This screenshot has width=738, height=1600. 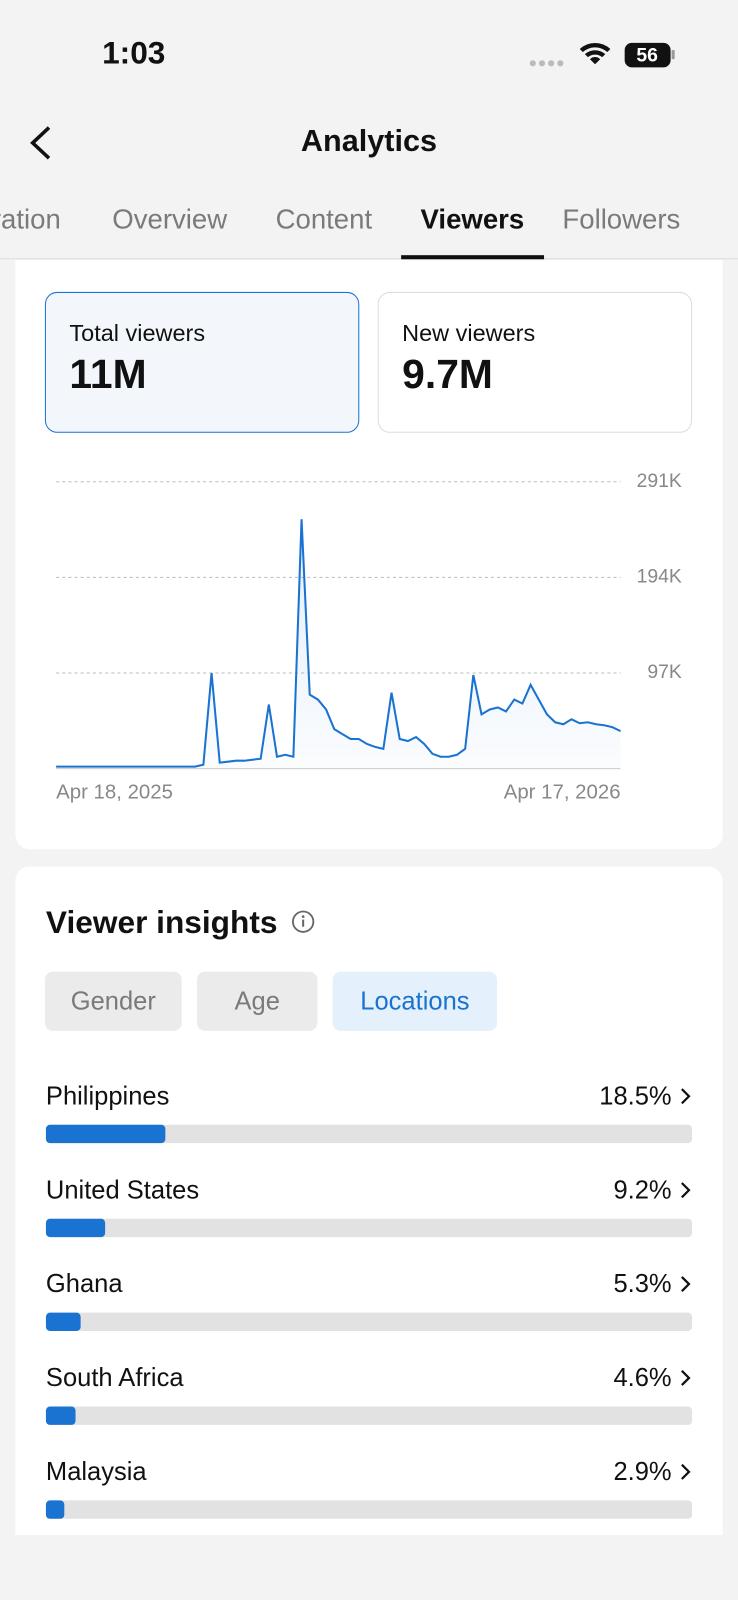 I want to click on metric-label: Total viewers, so click(x=137, y=333).